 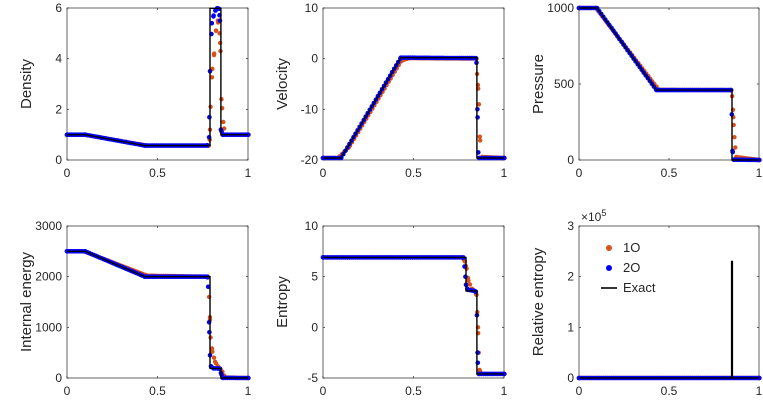 I want to click on y-exponent-label: ×10⁵, so click(x=593, y=216).